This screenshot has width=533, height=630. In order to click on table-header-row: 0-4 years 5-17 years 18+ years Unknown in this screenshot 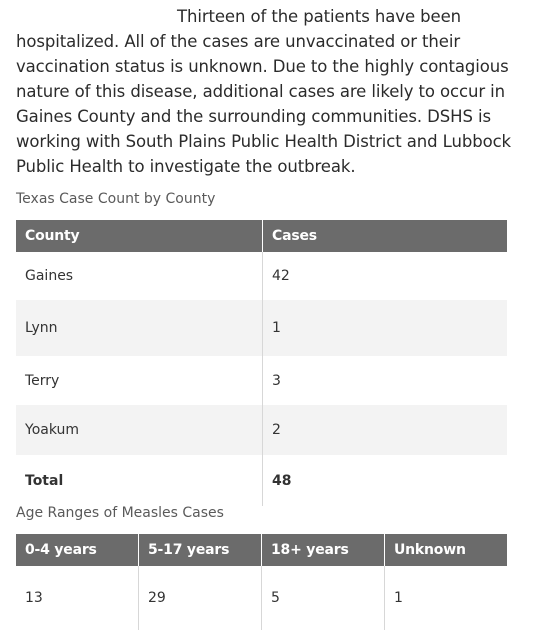, I will do `click(261, 550)`.